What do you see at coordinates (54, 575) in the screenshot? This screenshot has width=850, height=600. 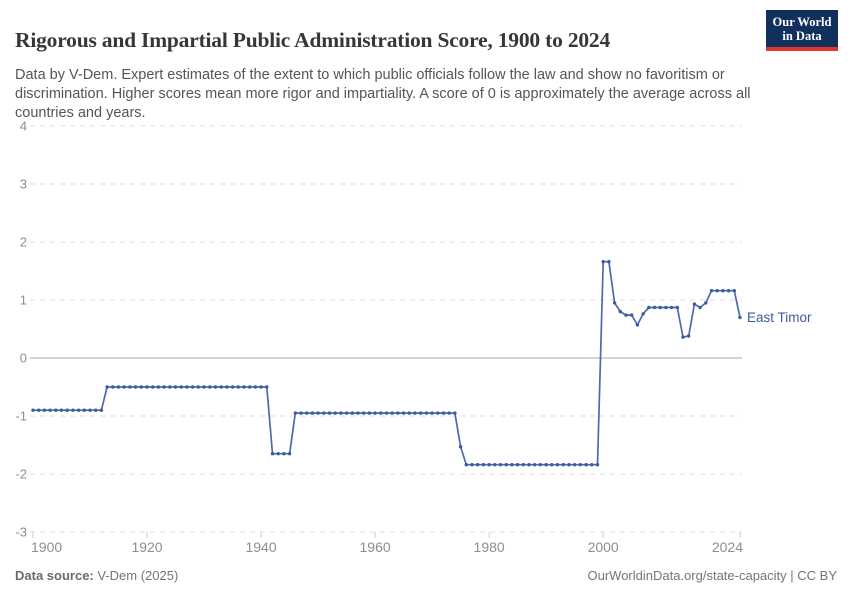 I see `data-source-label: Data source:` at bounding box center [54, 575].